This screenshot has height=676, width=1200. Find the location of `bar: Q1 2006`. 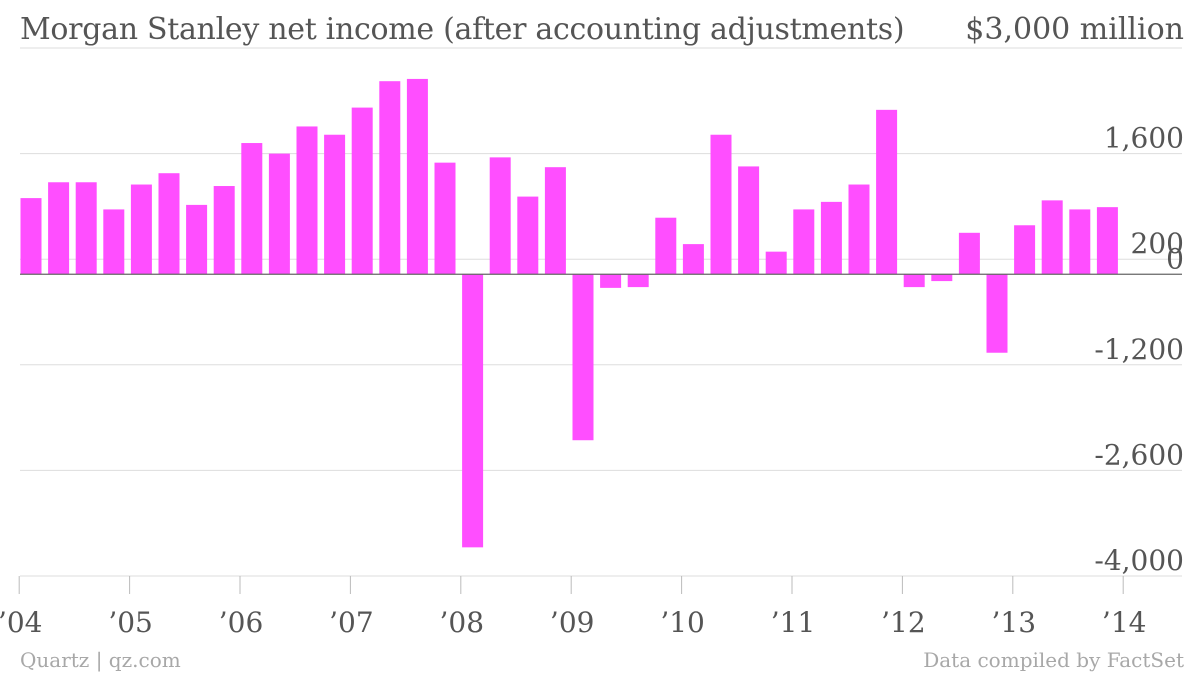

bar: Q1 2006 is located at coordinates (252, 209).